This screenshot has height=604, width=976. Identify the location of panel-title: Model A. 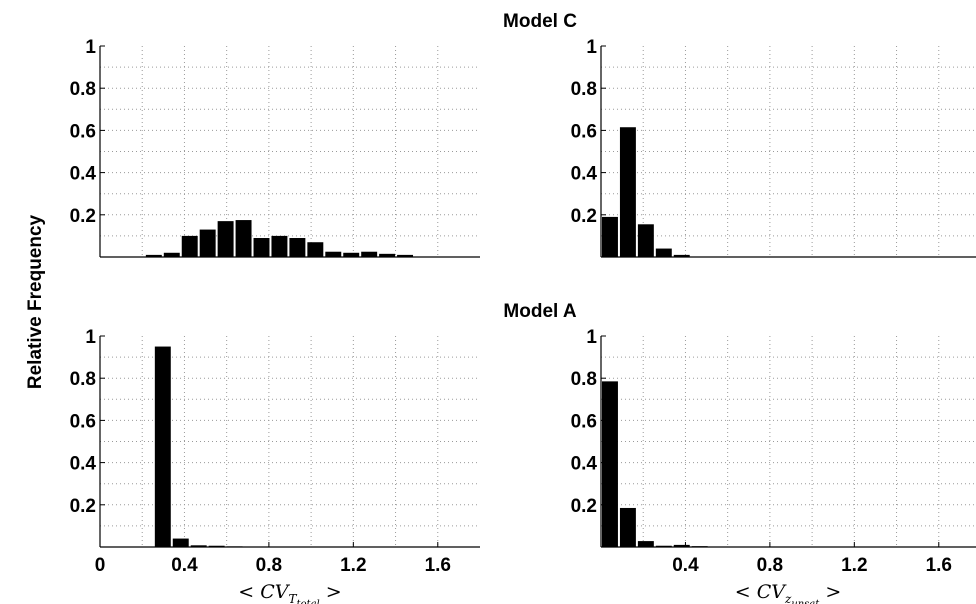
(539, 311).